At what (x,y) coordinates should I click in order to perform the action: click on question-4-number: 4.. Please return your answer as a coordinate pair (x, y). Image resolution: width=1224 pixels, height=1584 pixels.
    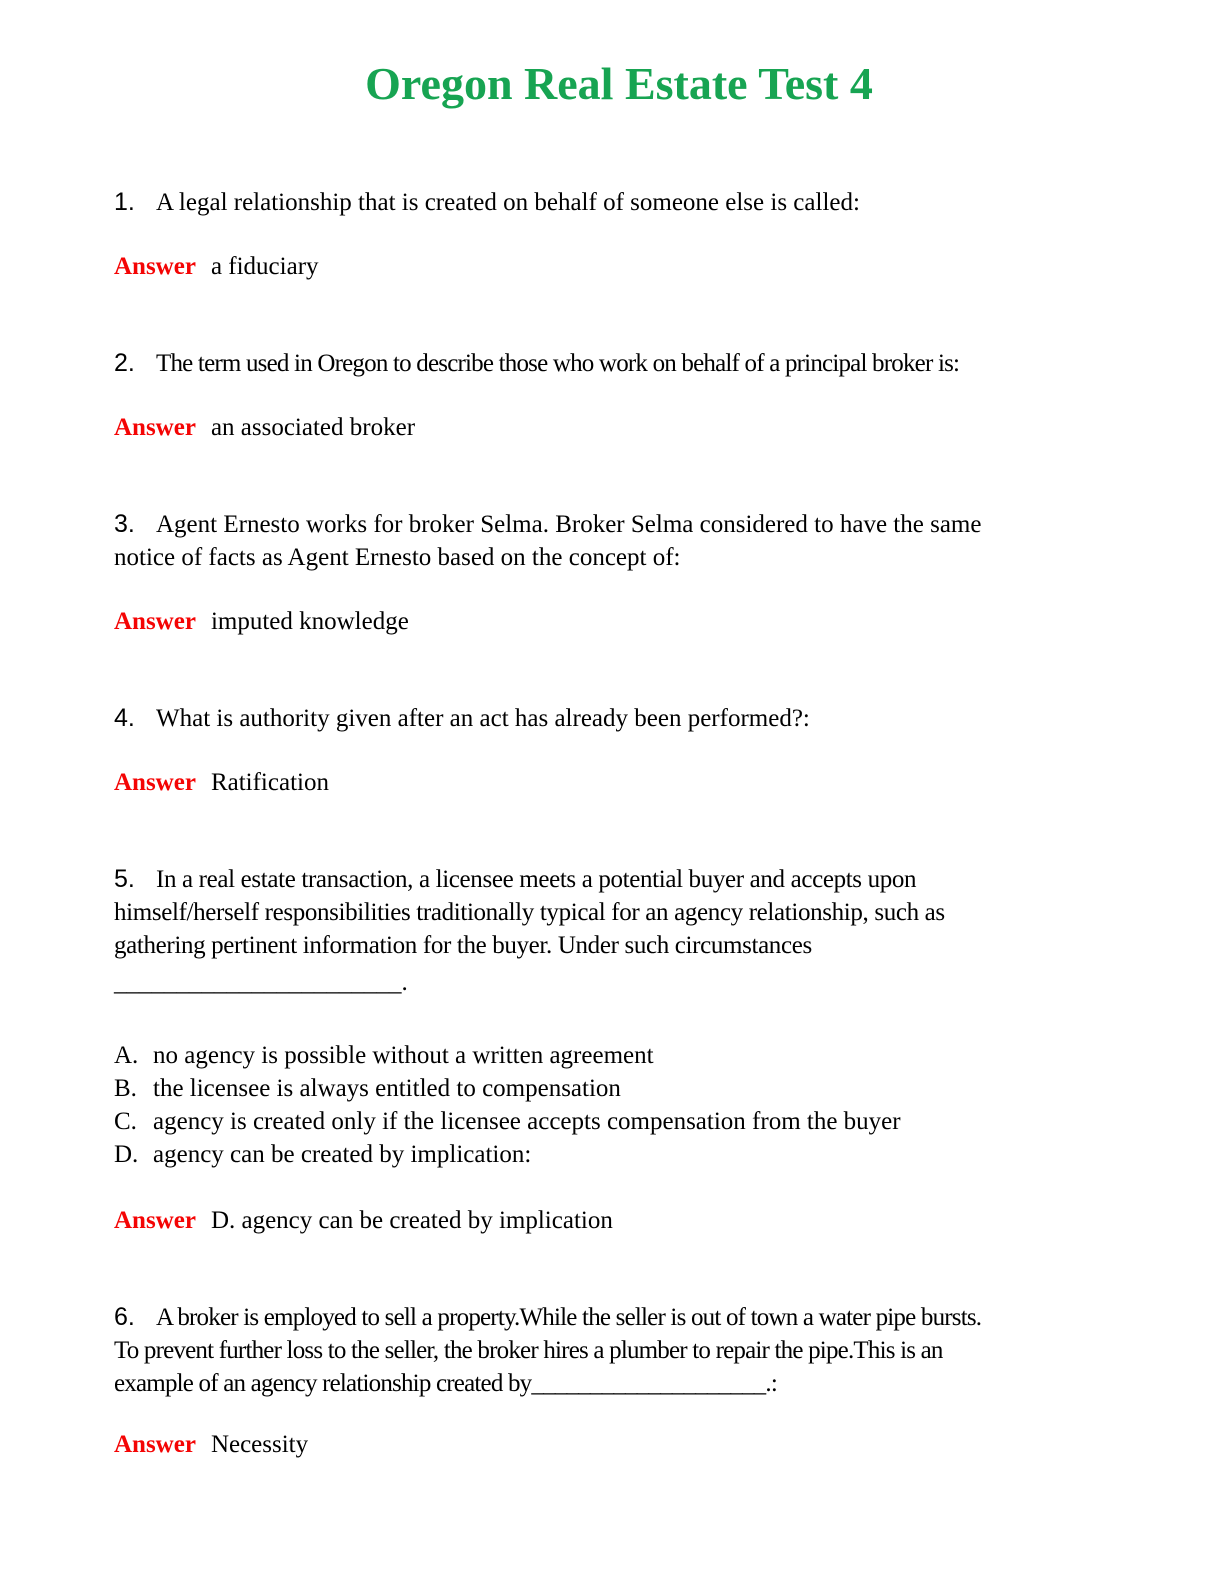
    Looking at the image, I should click on (124, 718).